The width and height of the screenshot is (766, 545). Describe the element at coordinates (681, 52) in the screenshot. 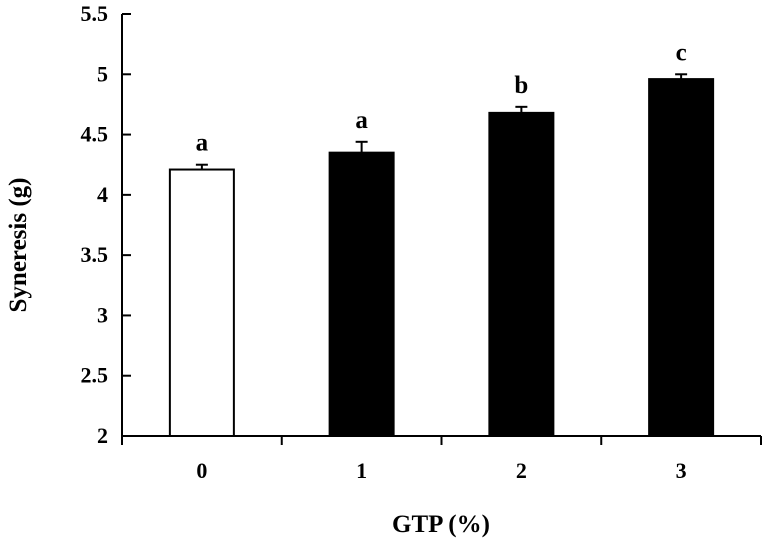

I see `significance-label: c` at that location.